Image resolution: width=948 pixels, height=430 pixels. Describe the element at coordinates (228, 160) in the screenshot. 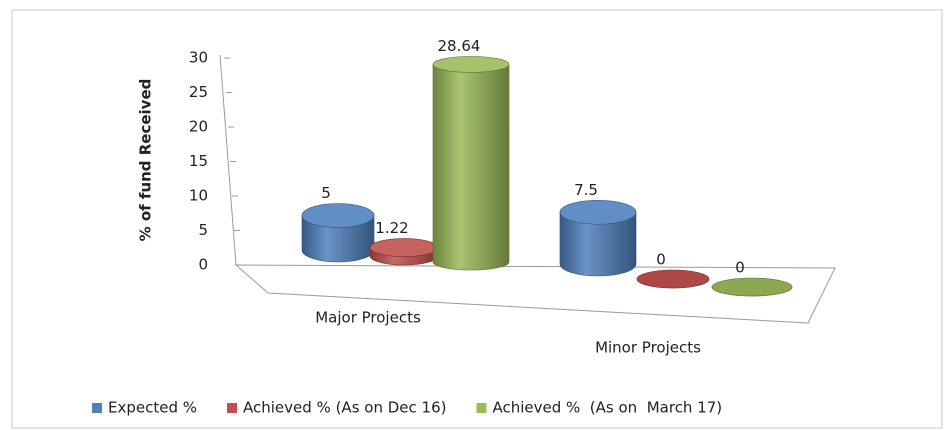

I see `y-axis` at that location.